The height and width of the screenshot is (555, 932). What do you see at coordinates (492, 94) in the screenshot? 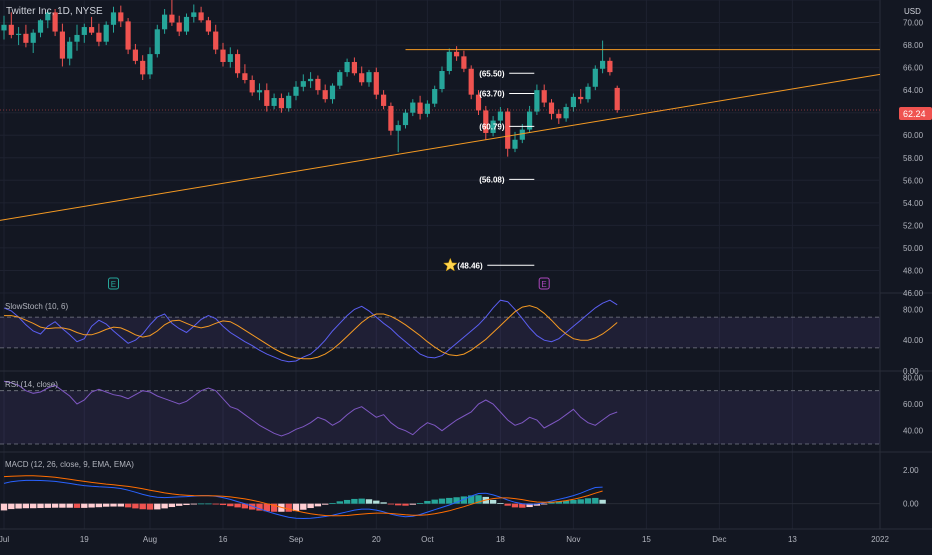
I see `price-target-label: (63.70)` at bounding box center [492, 94].